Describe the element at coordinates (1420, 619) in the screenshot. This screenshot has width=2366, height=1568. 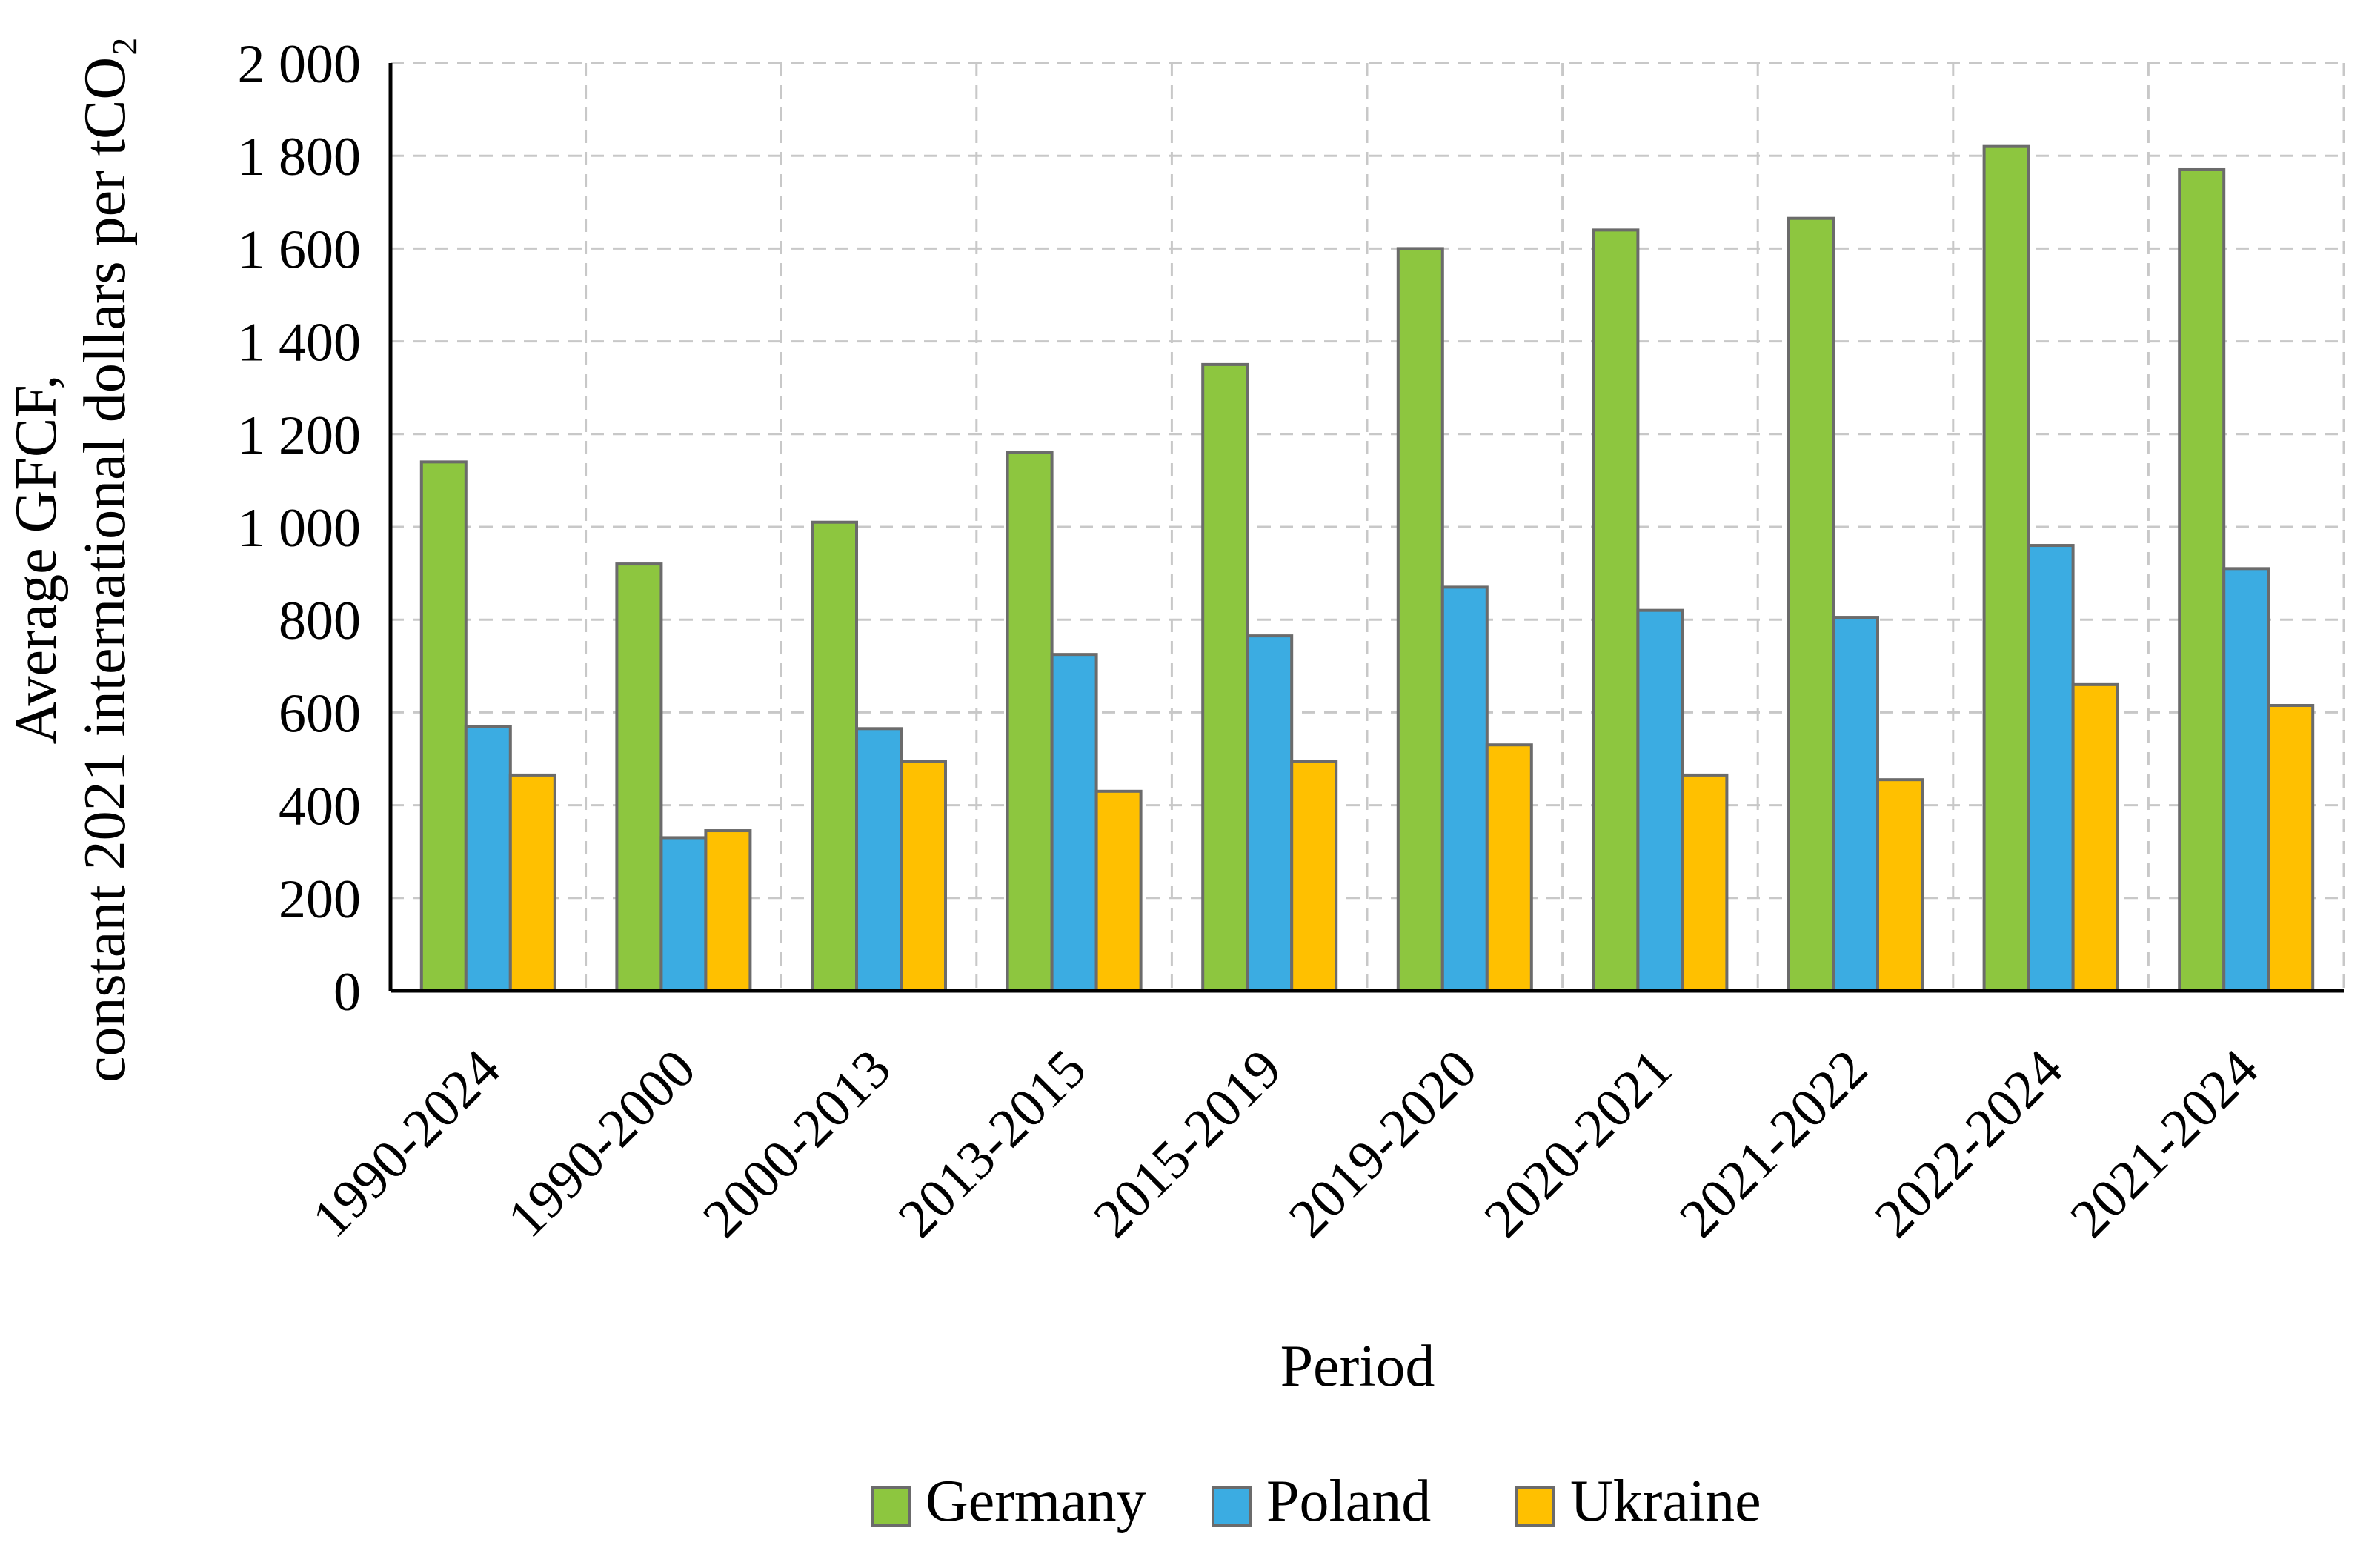
I see `bar-germany-2019-2020` at that location.